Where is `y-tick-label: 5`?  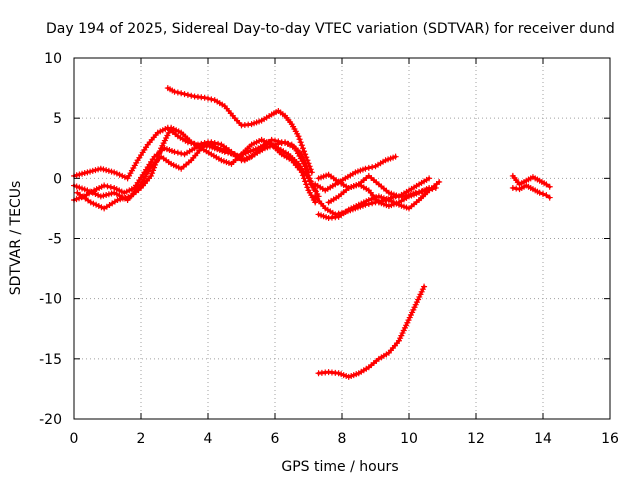
y-tick-label: 5 is located at coordinates (57, 119).